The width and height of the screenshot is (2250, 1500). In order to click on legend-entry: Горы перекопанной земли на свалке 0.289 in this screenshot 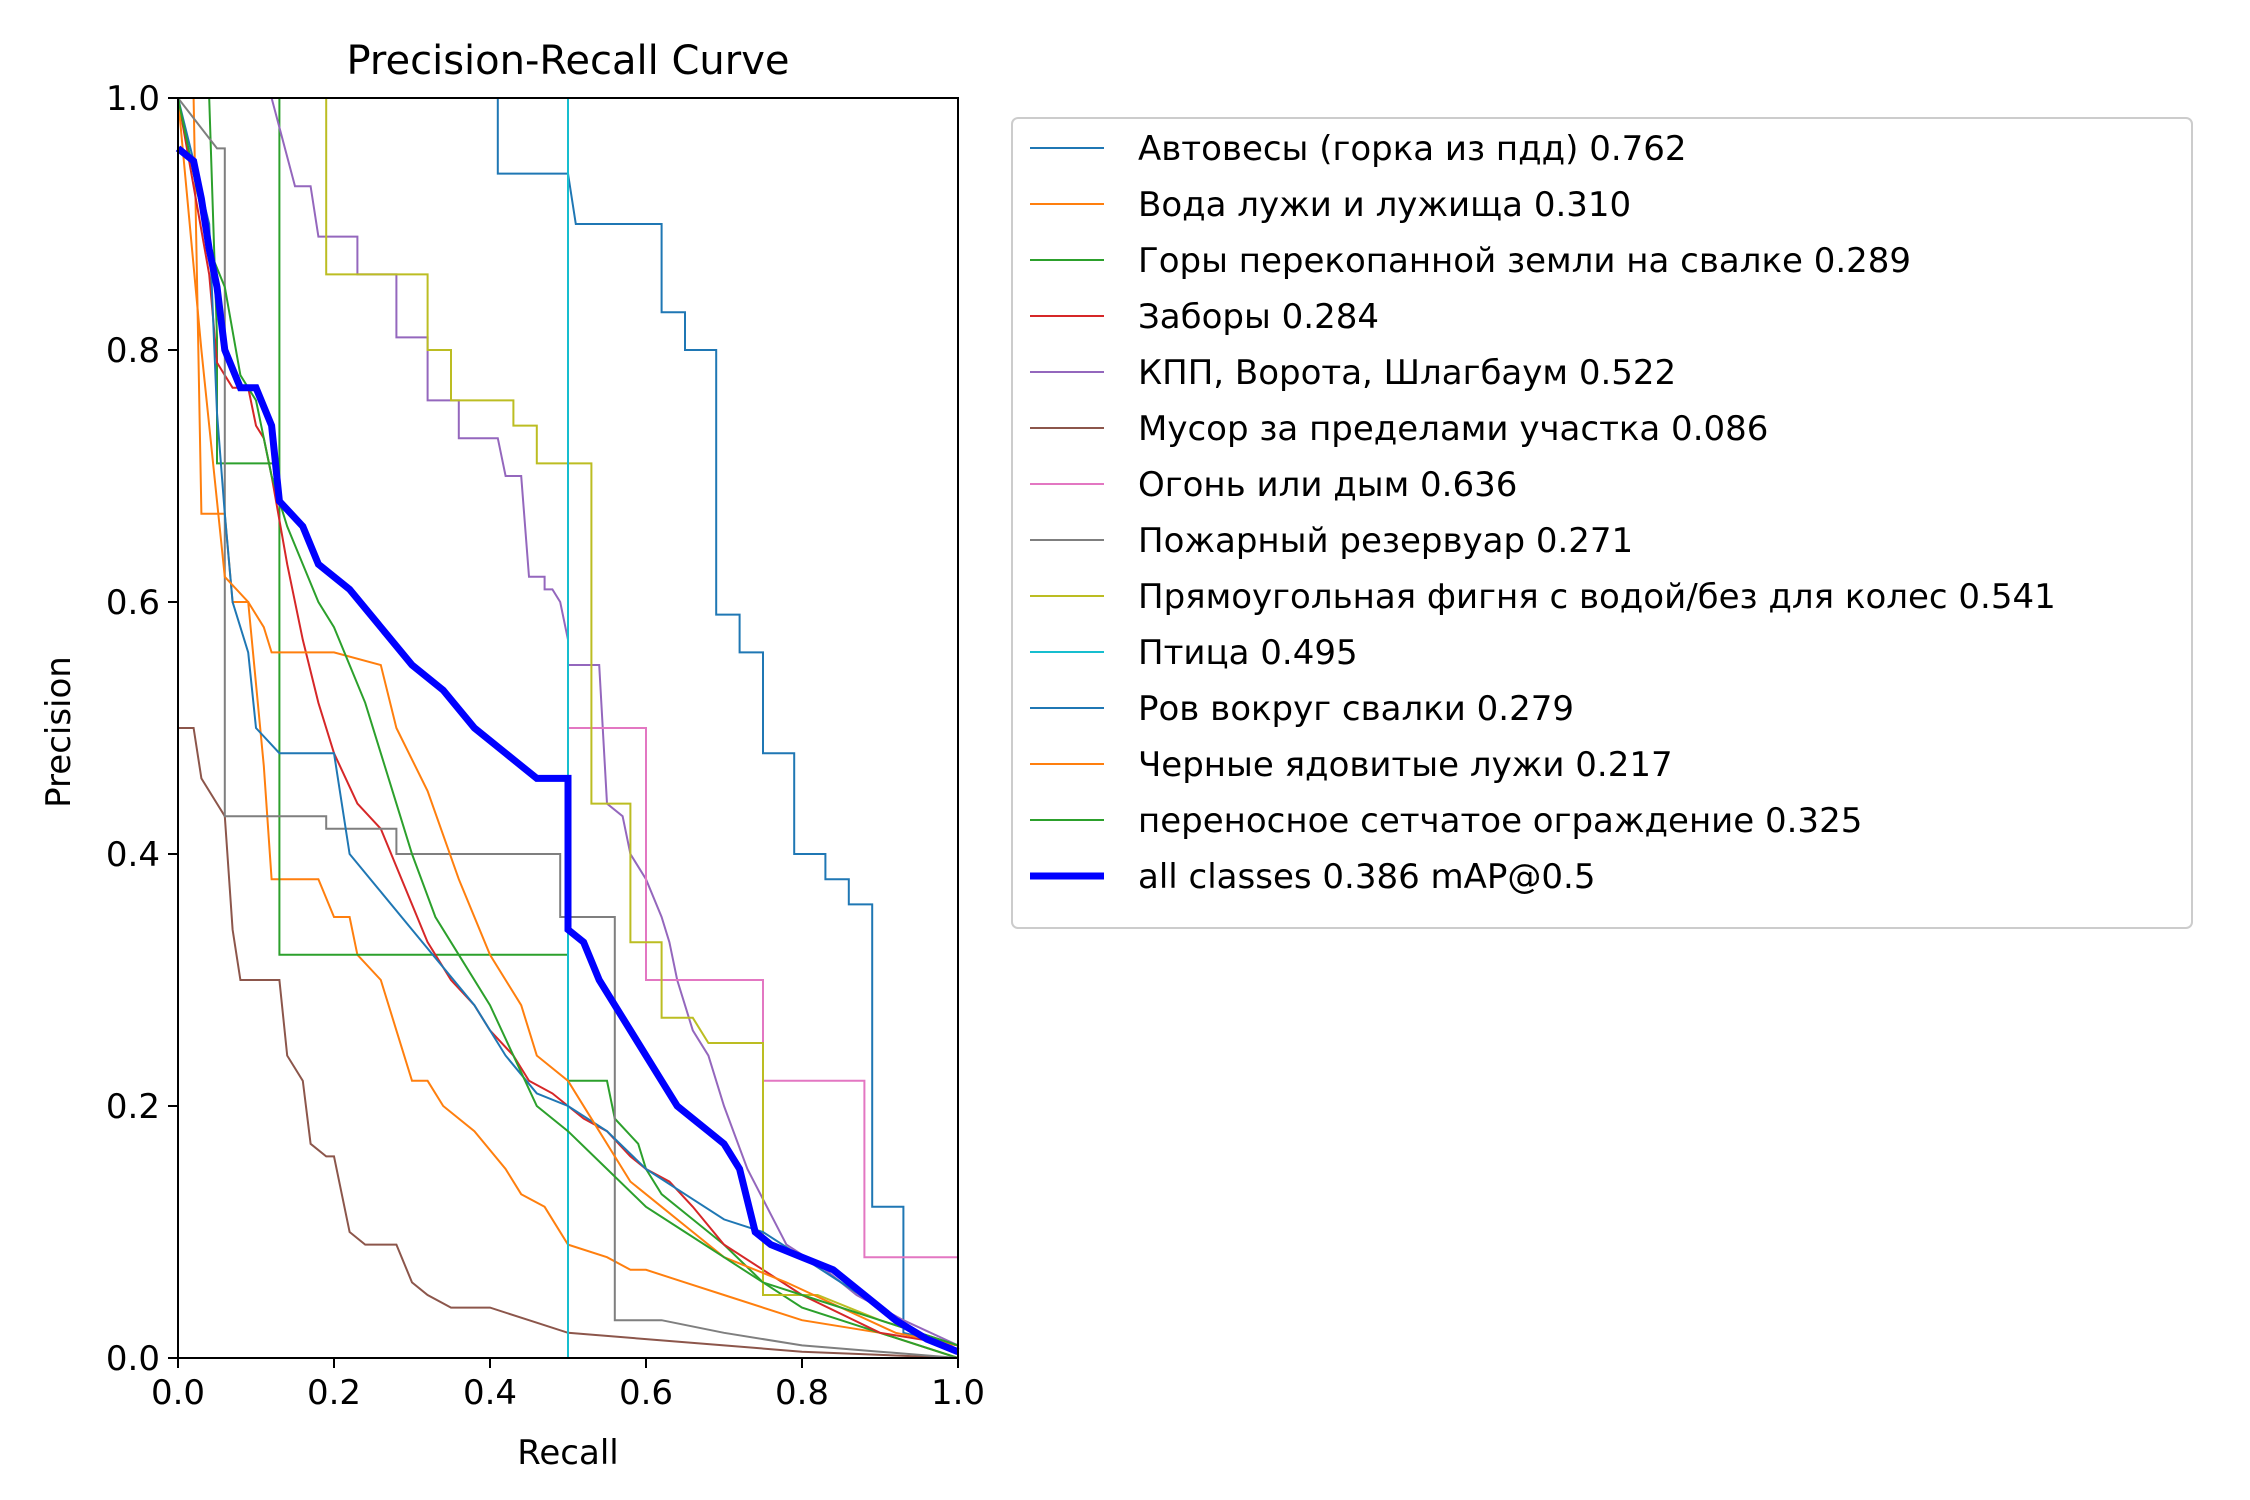, I will do `click(1524, 261)`.